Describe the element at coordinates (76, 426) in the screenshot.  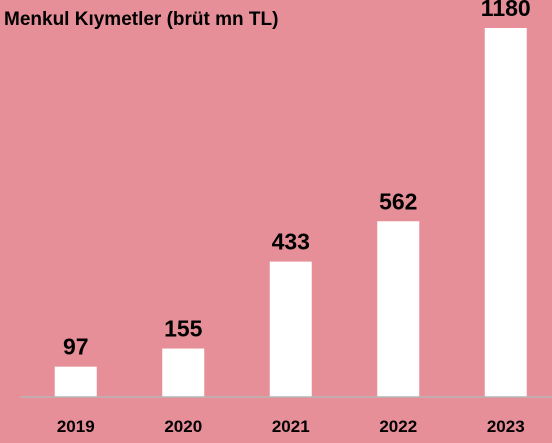
I see `x-tick-label: 2019` at that location.